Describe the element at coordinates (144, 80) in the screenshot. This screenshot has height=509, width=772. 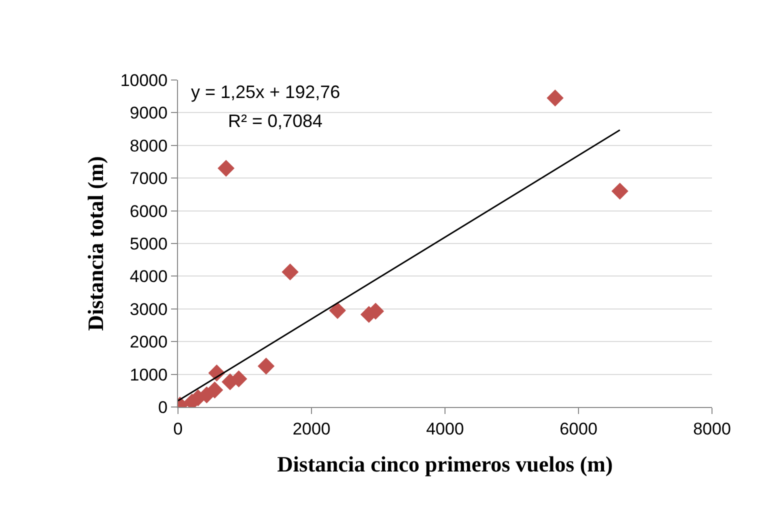
I see `y-tick-label: 10000` at that location.